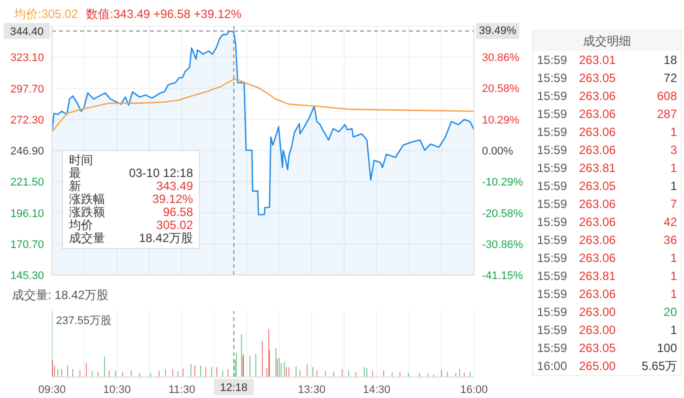 This screenshot has height=398, width=684. I want to click on text: 15:59 263.06 3, so click(607, 150).